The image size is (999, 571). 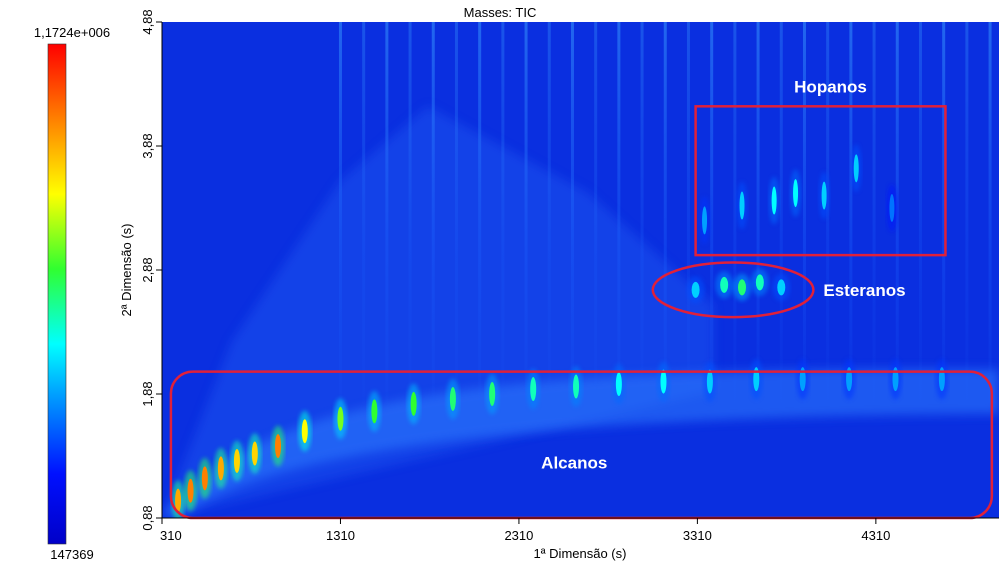 What do you see at coordinates (500, 12) in the screenshot?
I see `chart-title: Masses: TIC` at bounding box center [500, 12].